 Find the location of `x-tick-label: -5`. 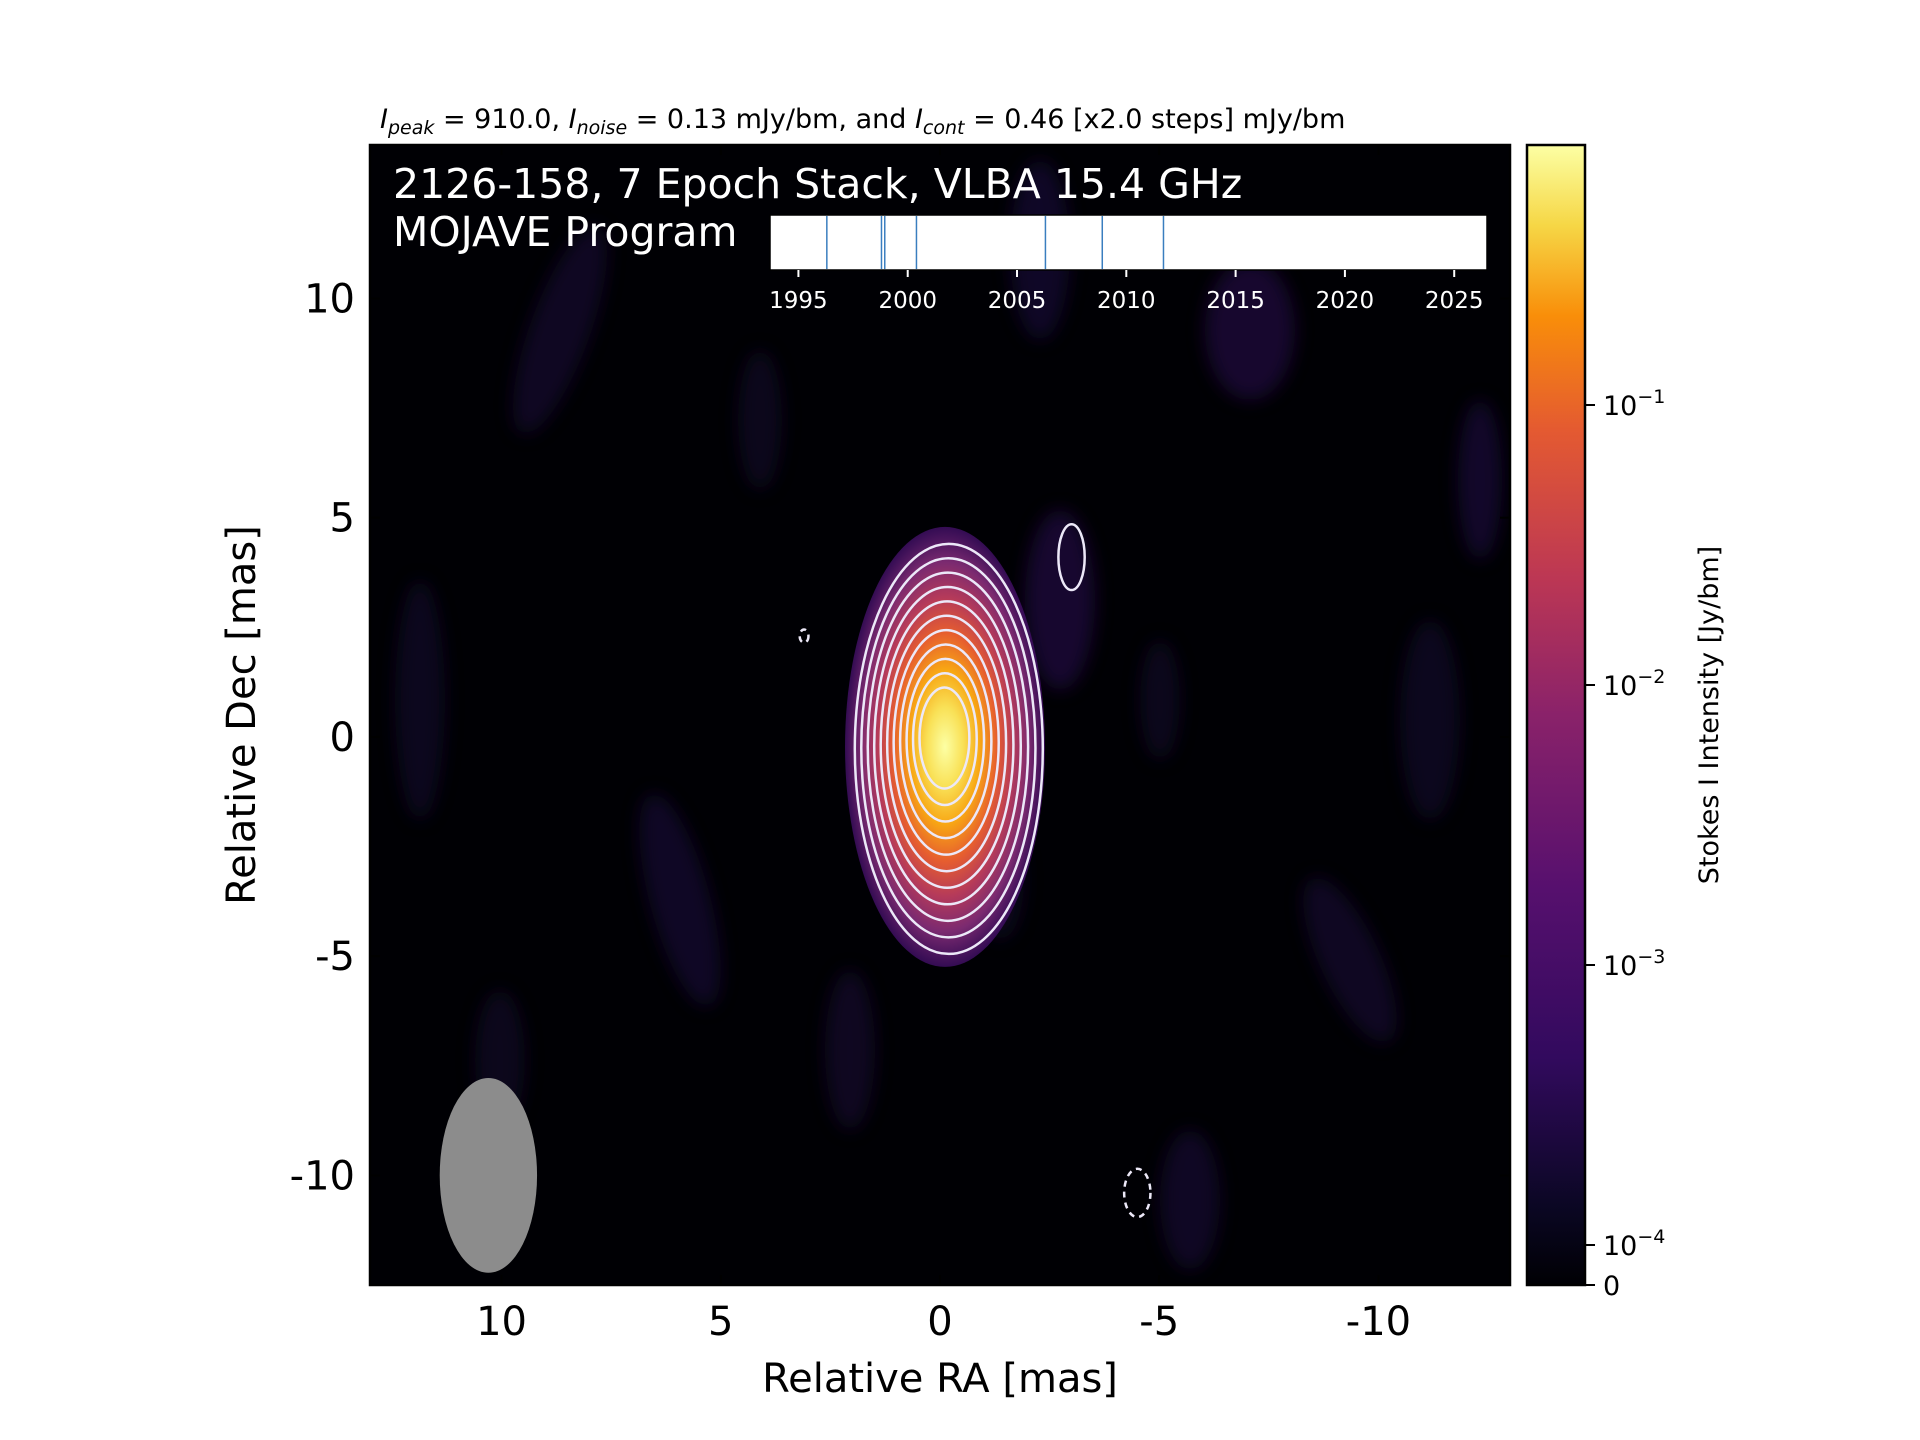

x-tick-label: -5 is located at coordinates (1159, 1322).